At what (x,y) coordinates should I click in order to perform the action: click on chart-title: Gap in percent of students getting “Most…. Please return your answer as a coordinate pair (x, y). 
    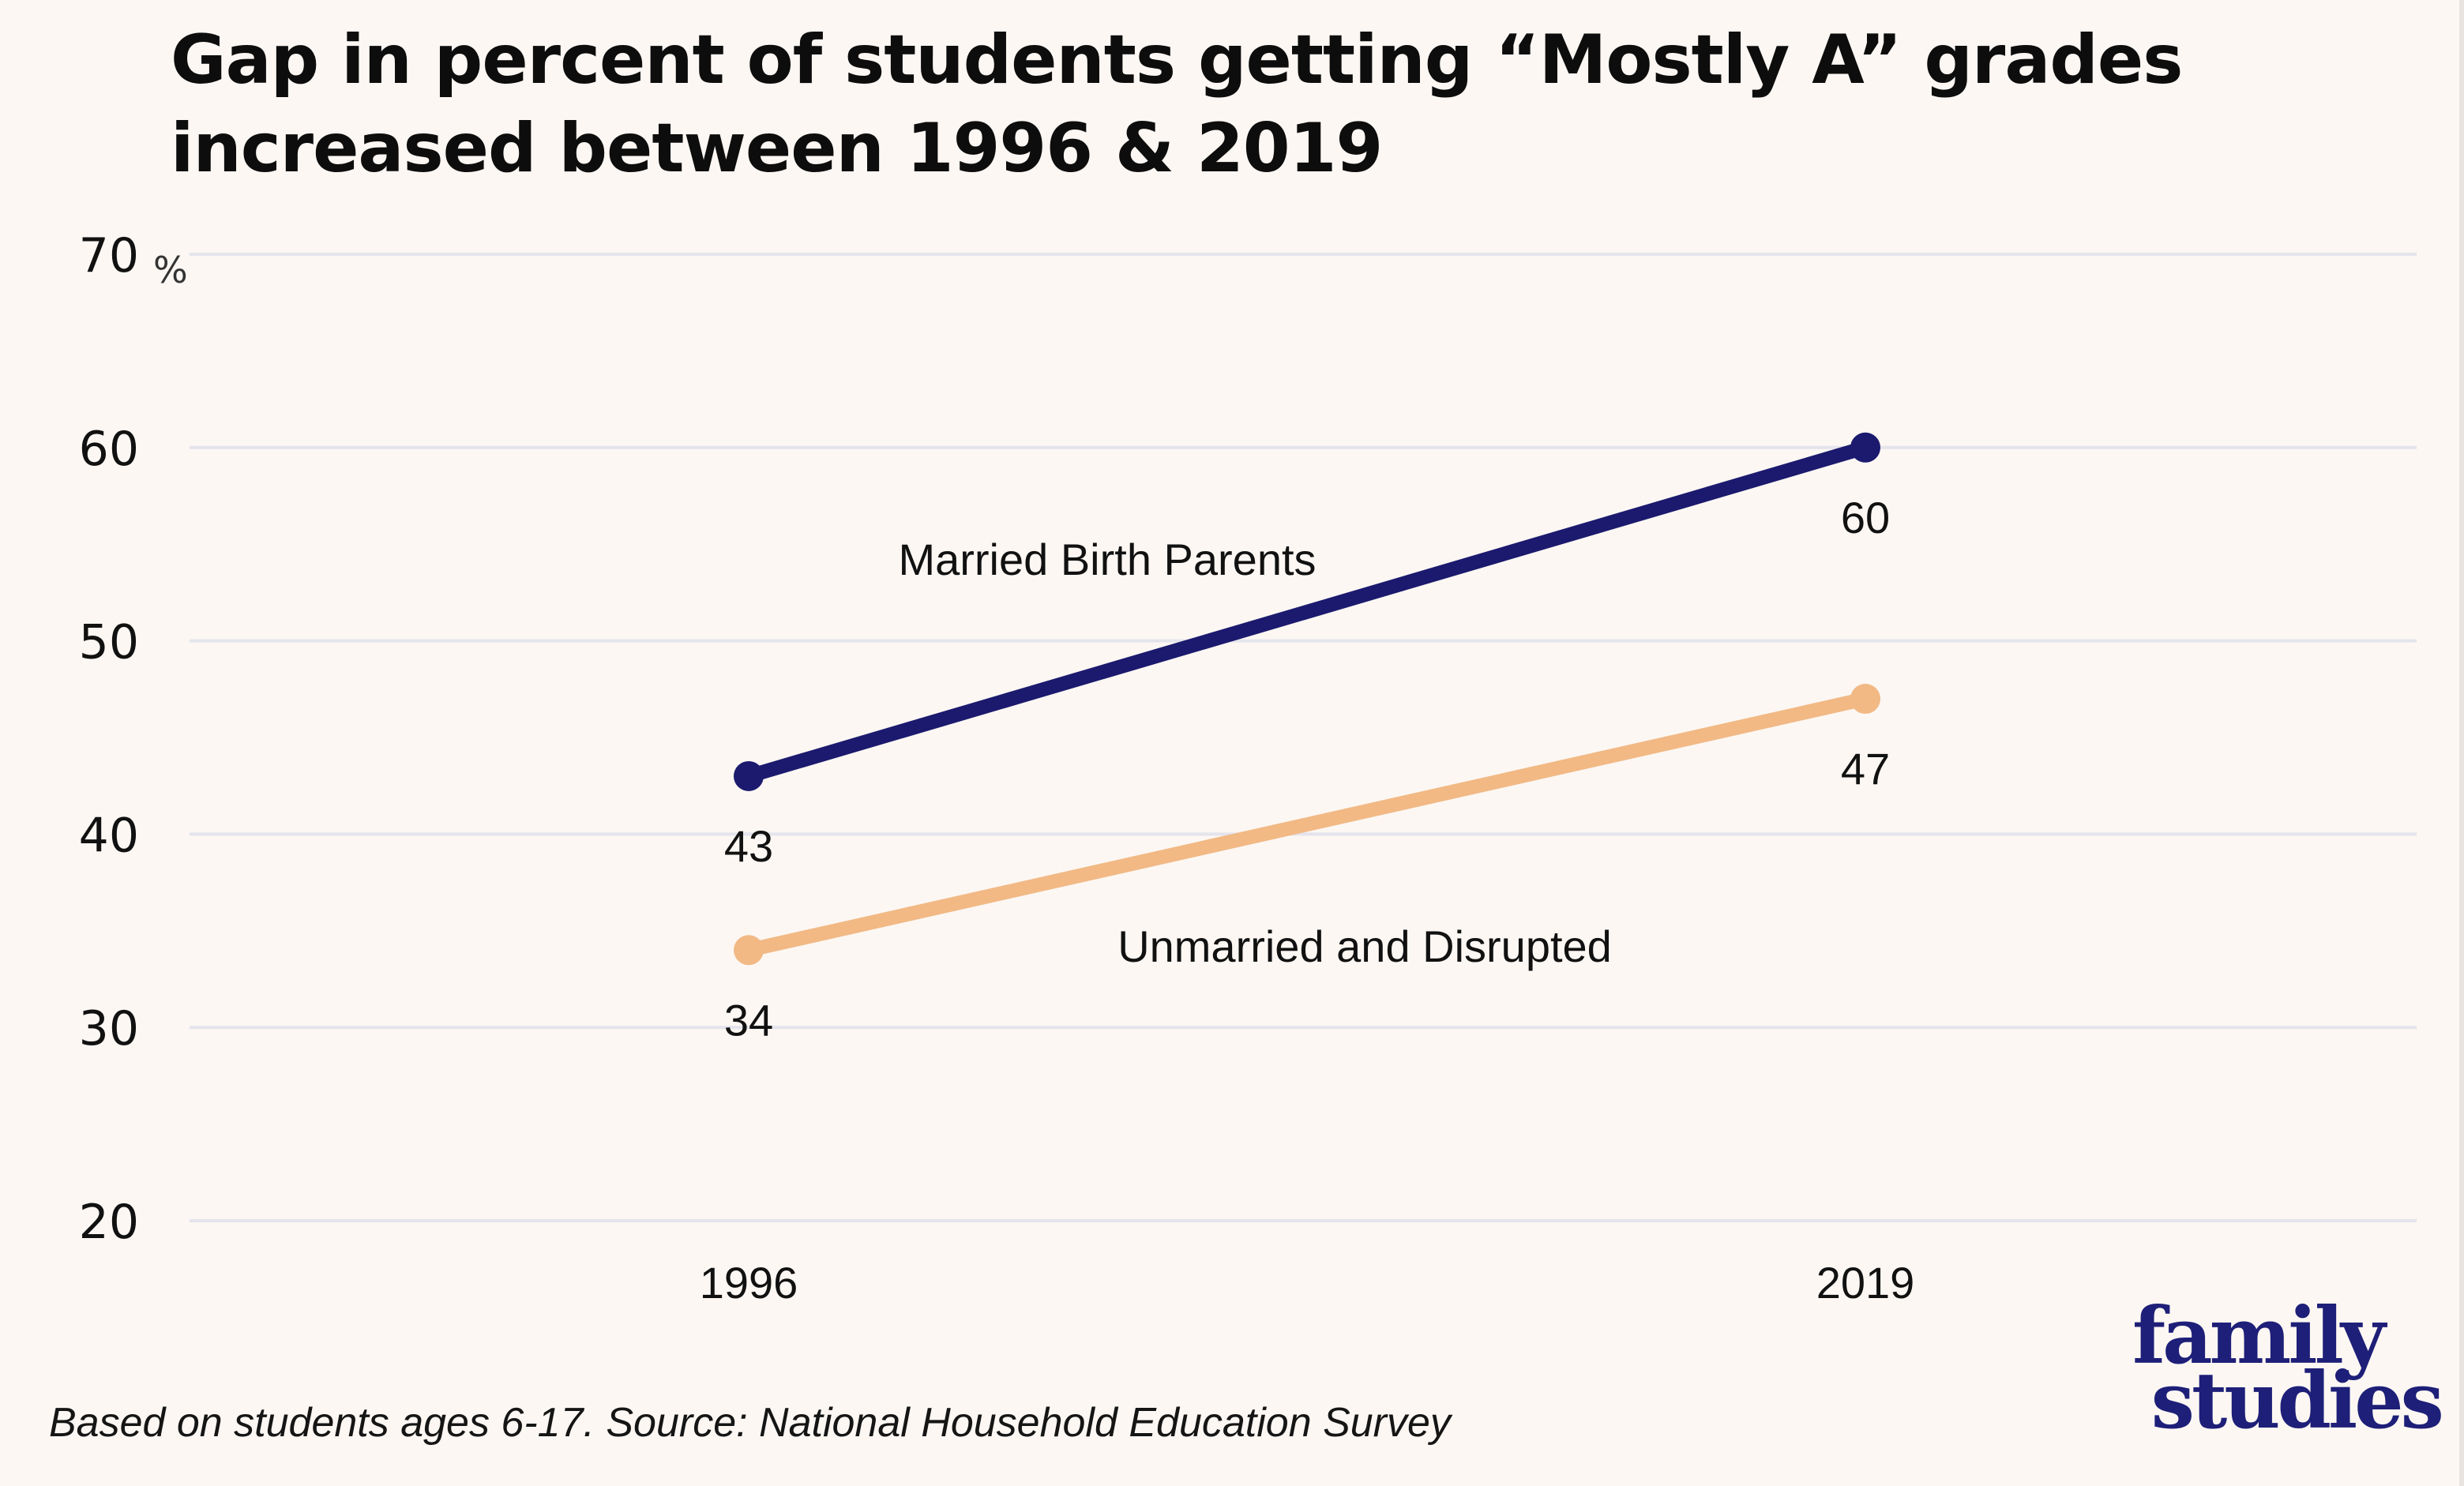
    Looking at the image, I should click on (1177, 104).